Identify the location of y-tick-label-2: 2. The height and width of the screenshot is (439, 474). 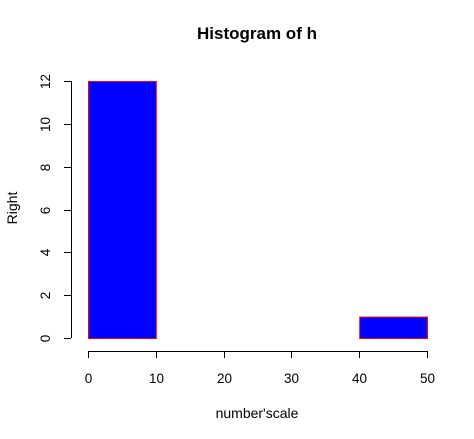
(45, 296).